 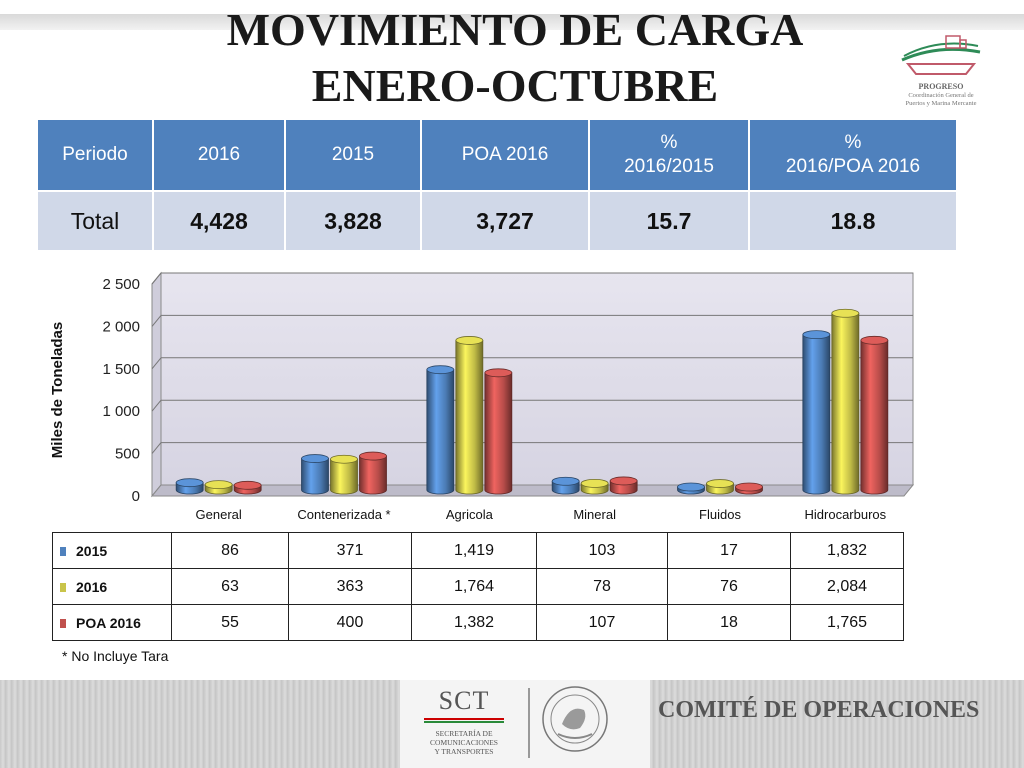 I want to click on summary-header-pct-2016-2015: % 2016/2015, so click(x=669, y=155).